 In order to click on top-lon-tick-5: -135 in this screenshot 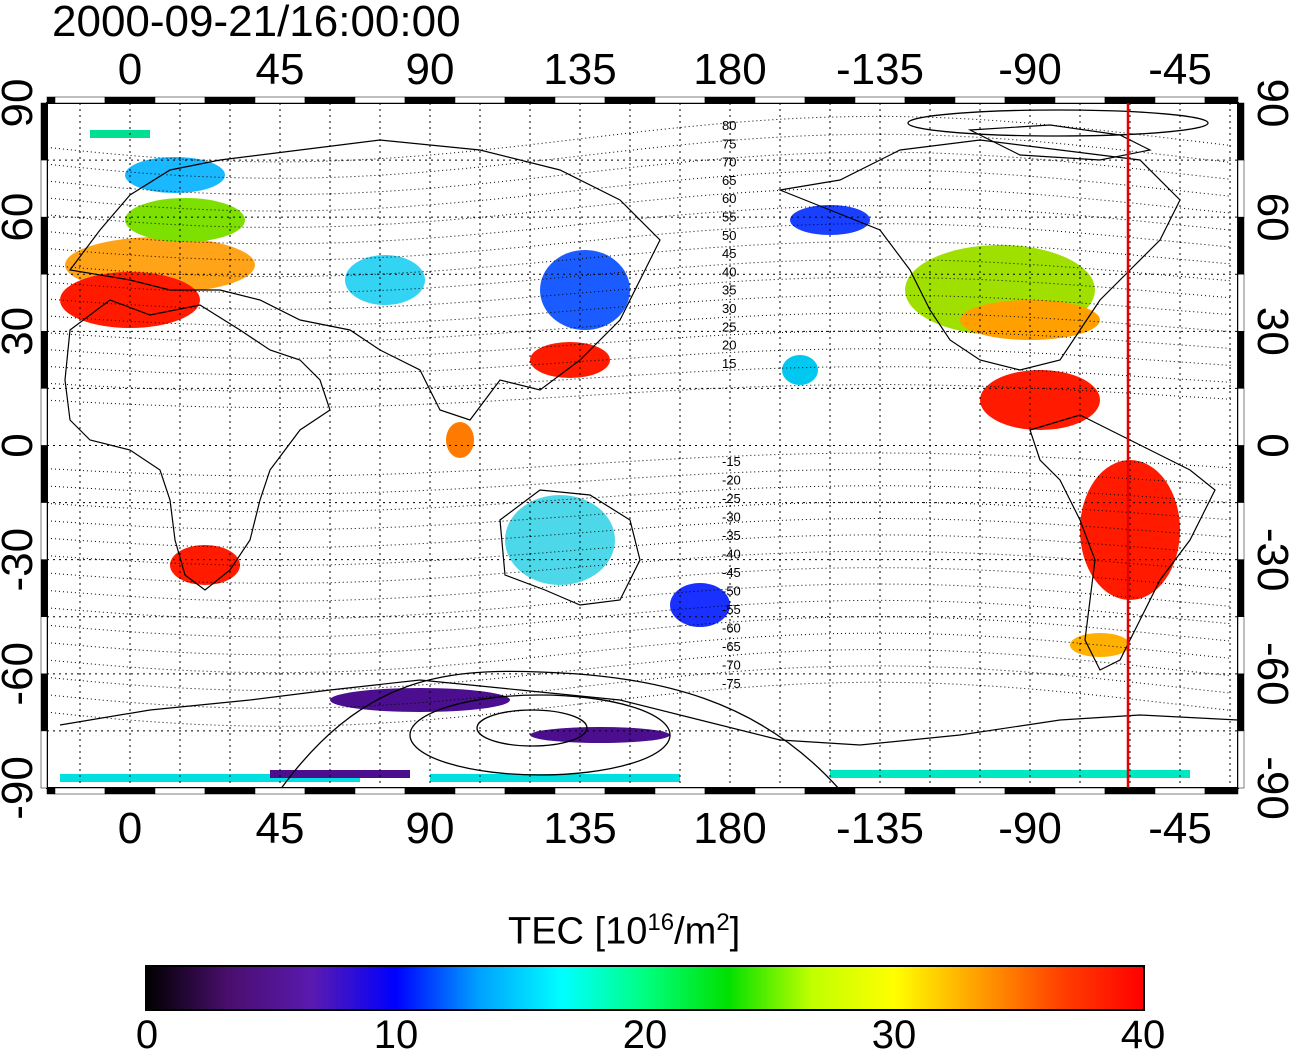, I will do `click(880, 69)`.